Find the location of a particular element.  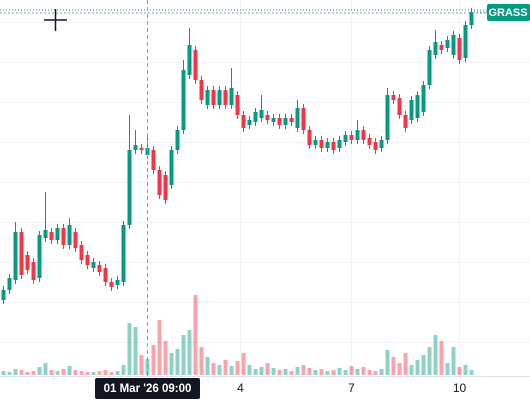

crosshair-time-label: 01 Mar '26 09:00 is located at coordinates (148, 389).